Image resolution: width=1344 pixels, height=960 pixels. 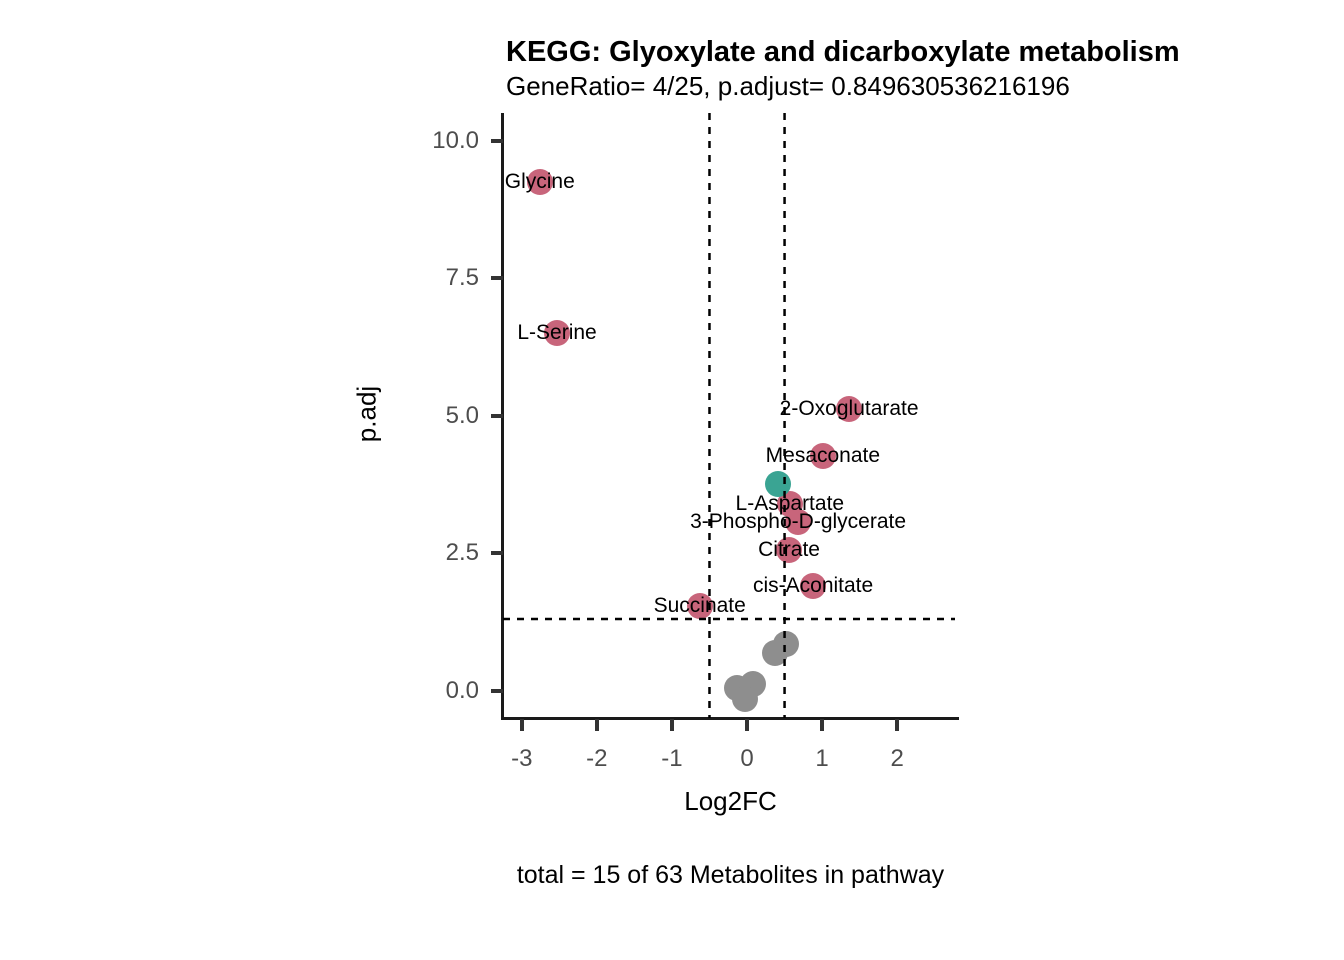 I want to click on point-label-cis-aconitate: cis-Aconitate, so click(x=813, y=585).